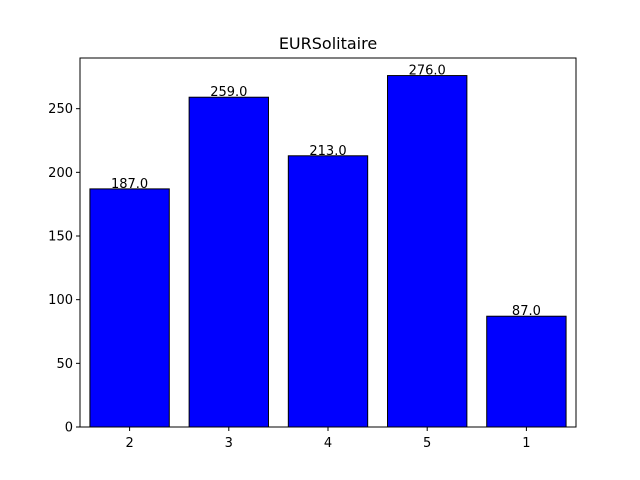 The image size is (640, 480). What do you see at coordinates (129, 184) in the screenshot?
I see `bar-label-2: 187.0` at bounding box center [129, 184].